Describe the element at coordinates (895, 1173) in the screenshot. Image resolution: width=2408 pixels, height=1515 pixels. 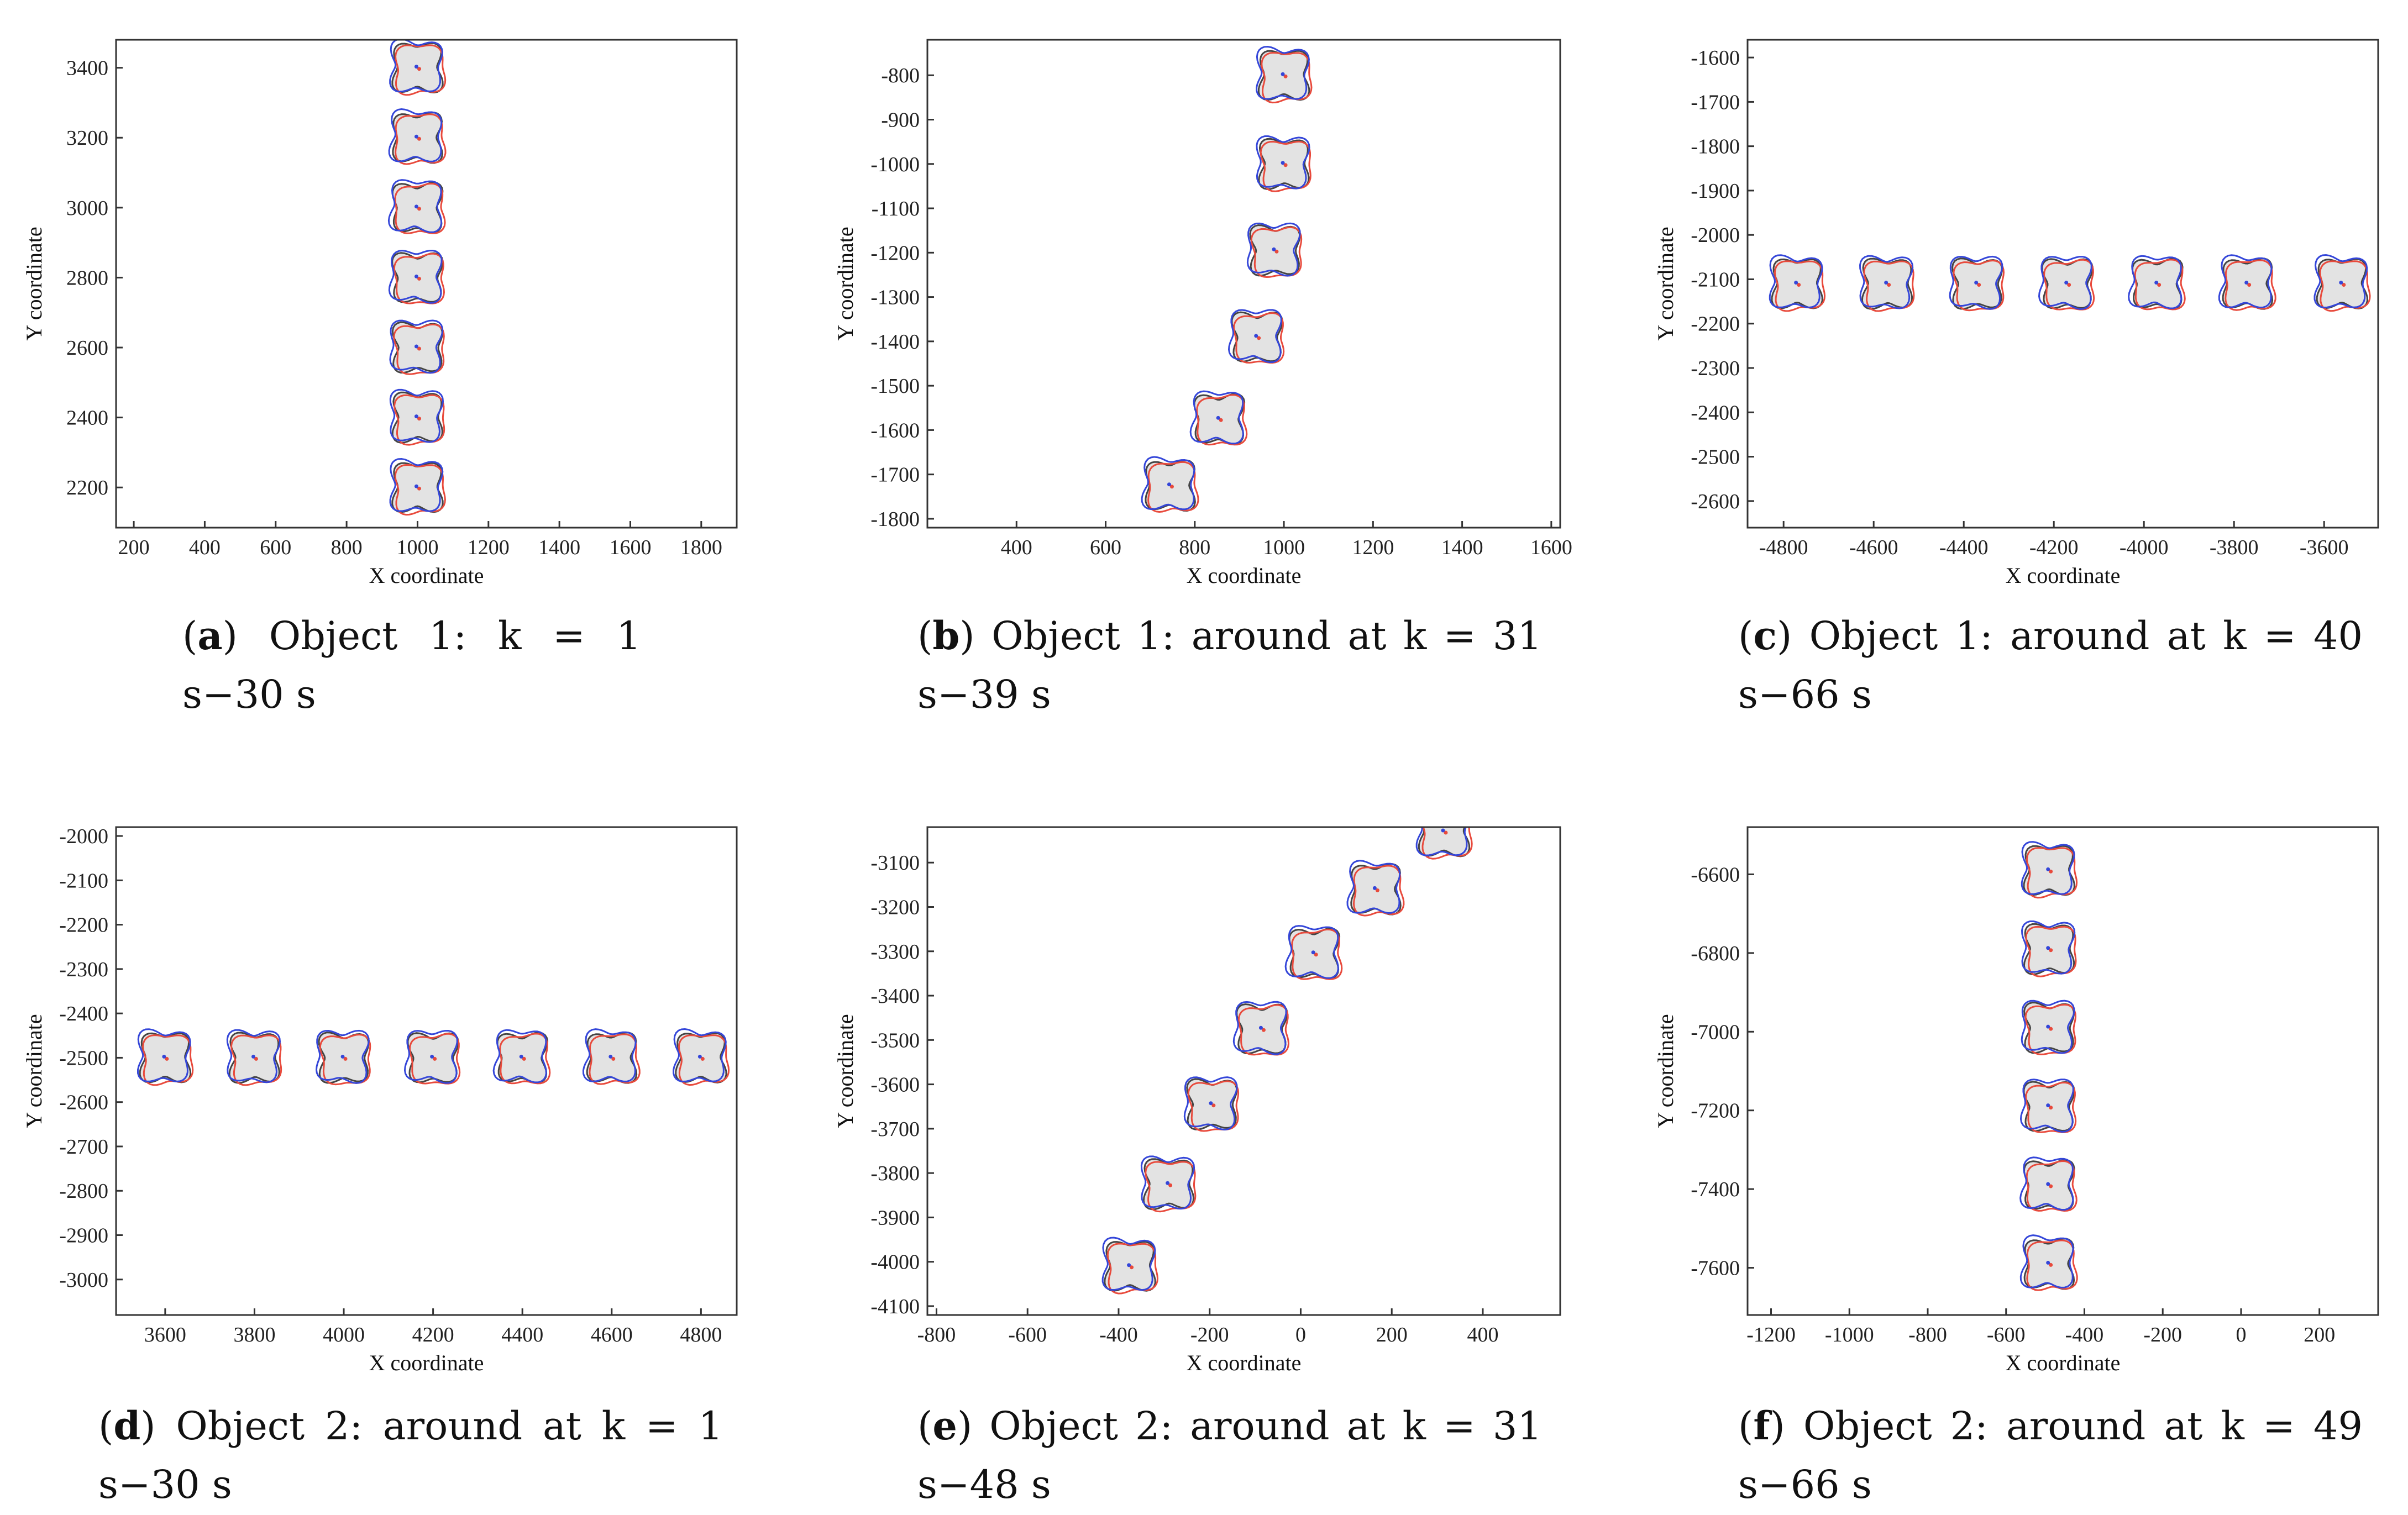
I see `y-tick-label: -3800` at that location.